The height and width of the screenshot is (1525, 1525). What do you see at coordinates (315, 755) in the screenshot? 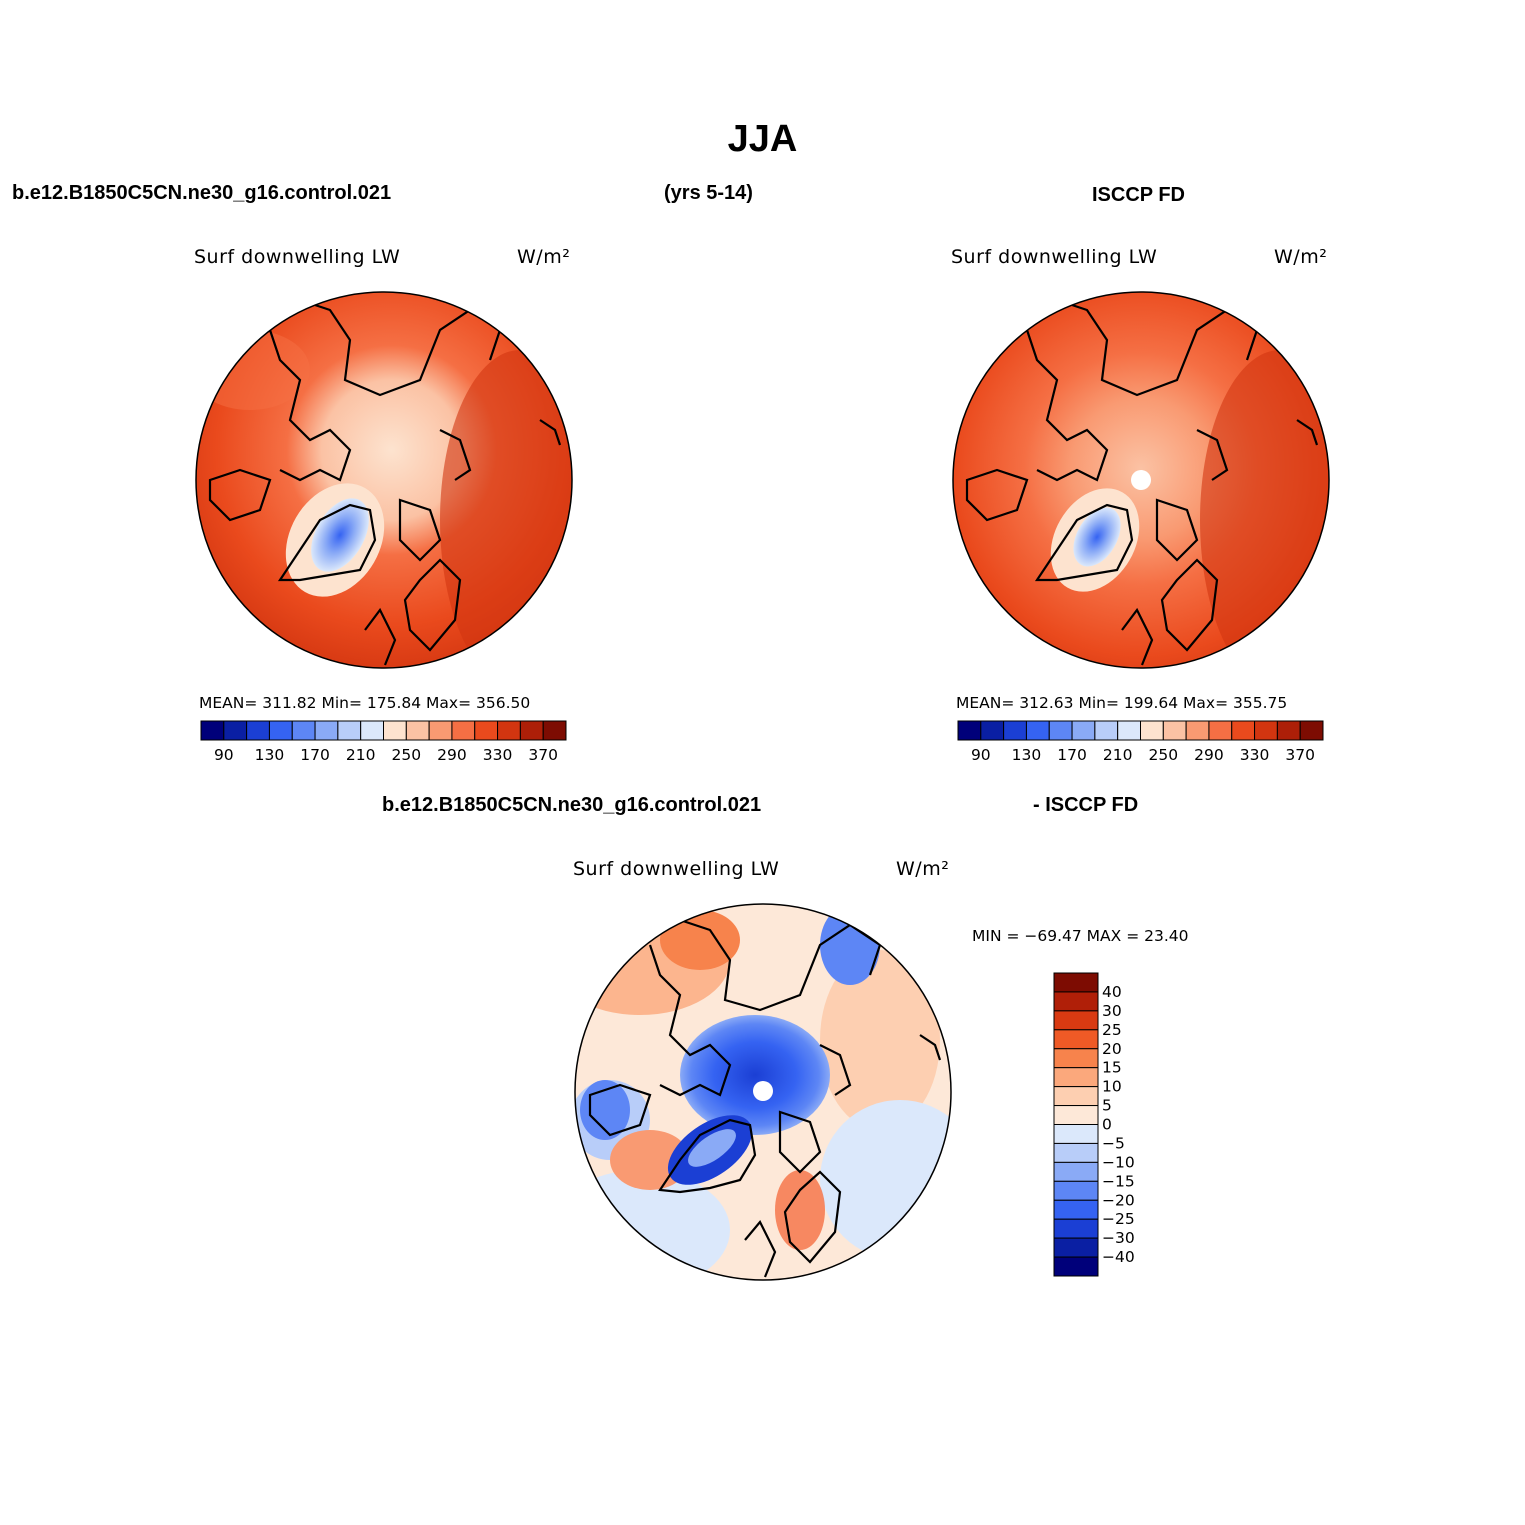
I see `panel1-colorbar-tick-label: 170` at bounding box center [315, 755].